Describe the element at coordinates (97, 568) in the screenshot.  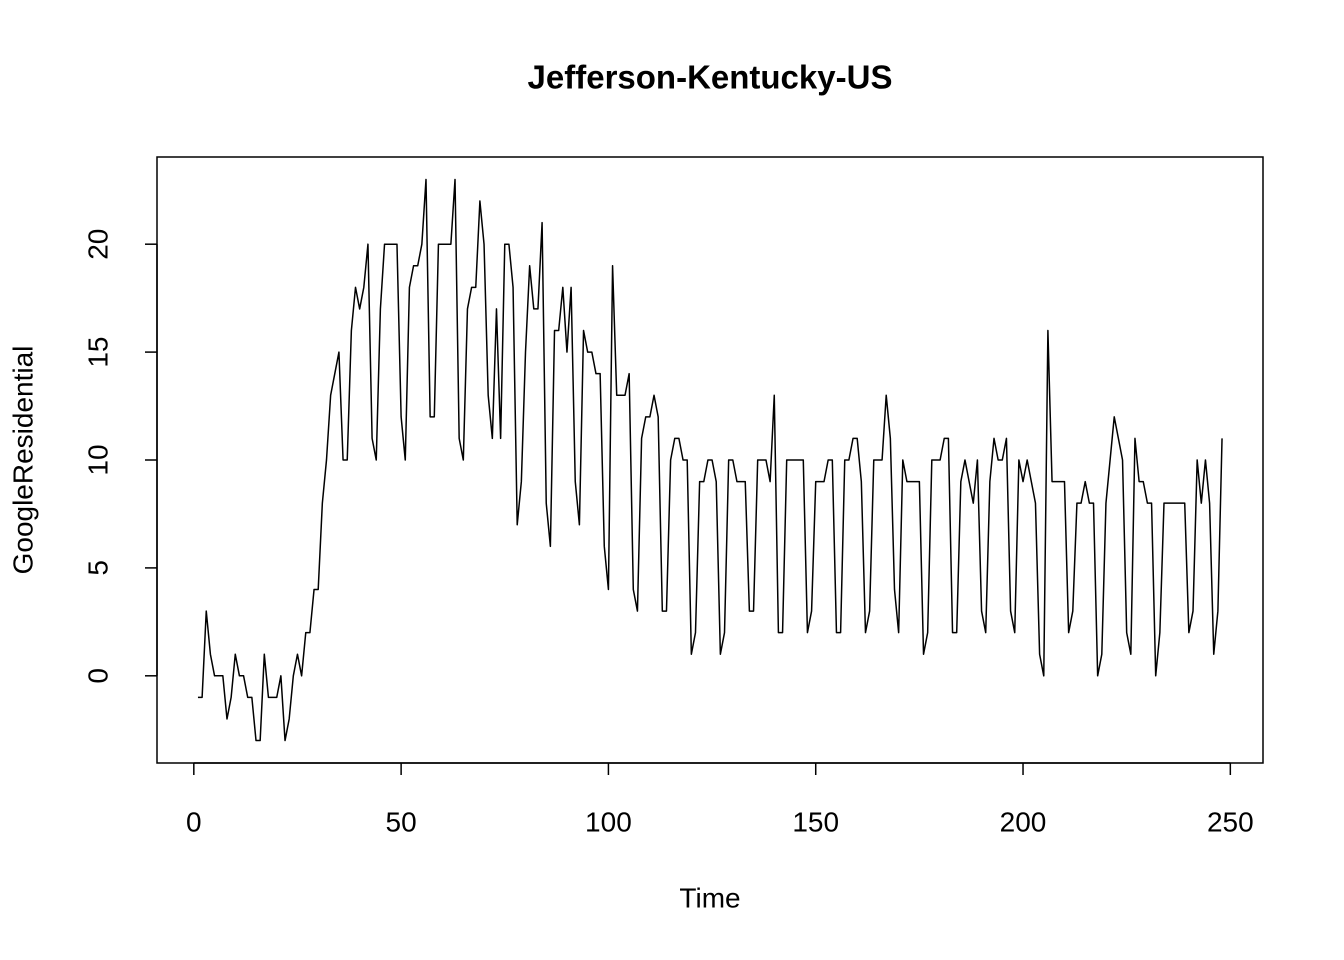
I see `y-tick-label: 5` at that location.